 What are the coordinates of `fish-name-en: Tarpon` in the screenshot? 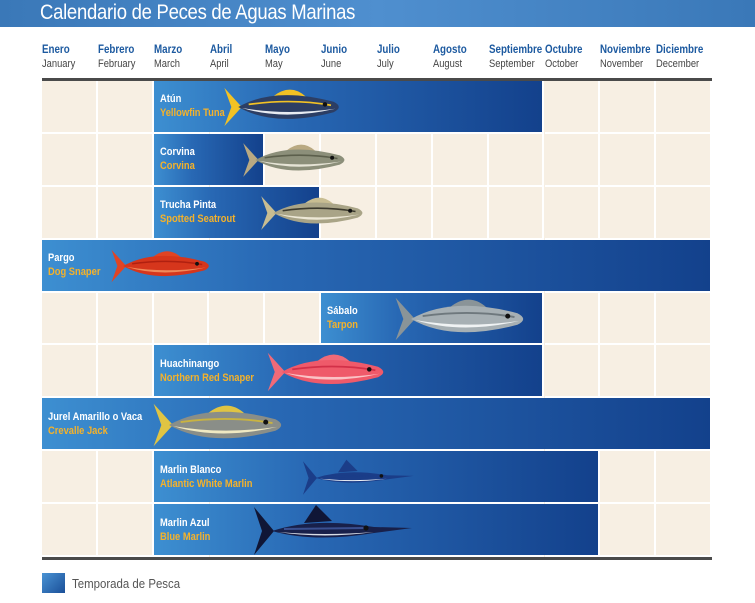 It's located at (343, 325).